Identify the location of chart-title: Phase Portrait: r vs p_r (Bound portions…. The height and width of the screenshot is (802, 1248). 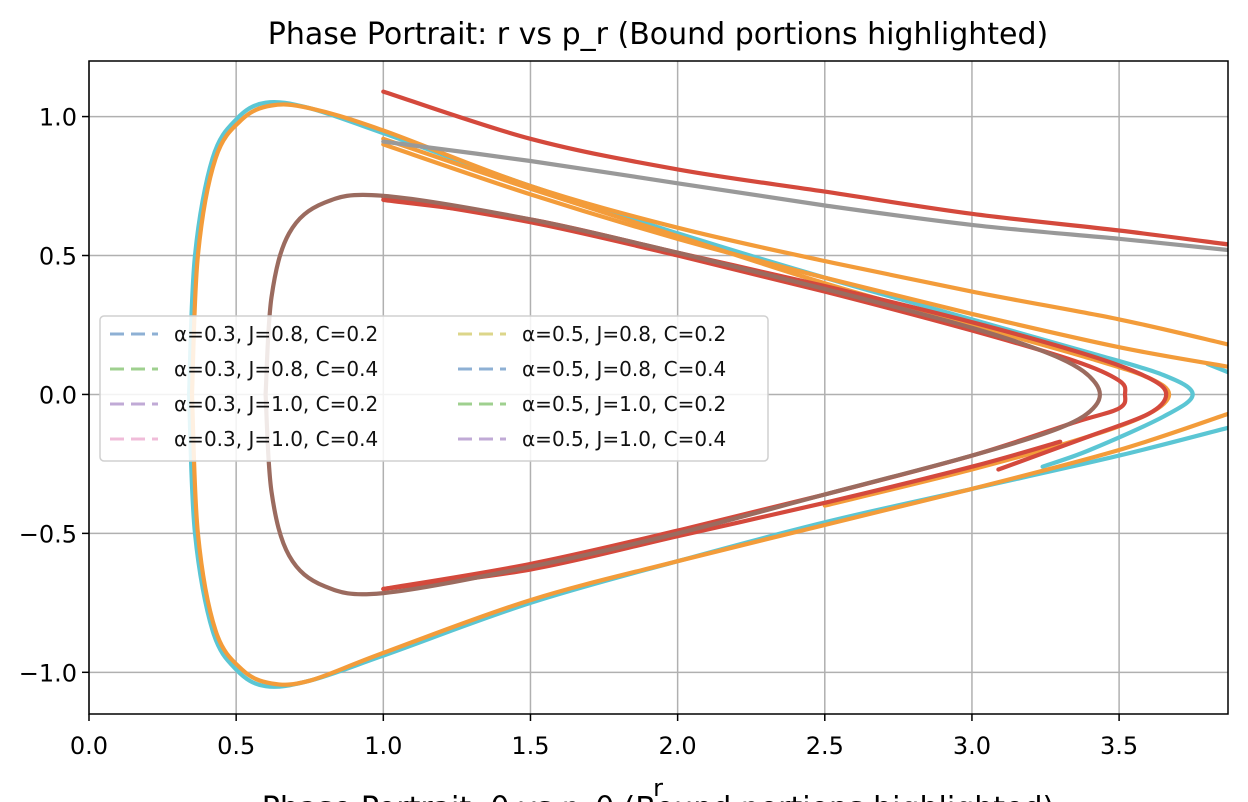
(658, 34).